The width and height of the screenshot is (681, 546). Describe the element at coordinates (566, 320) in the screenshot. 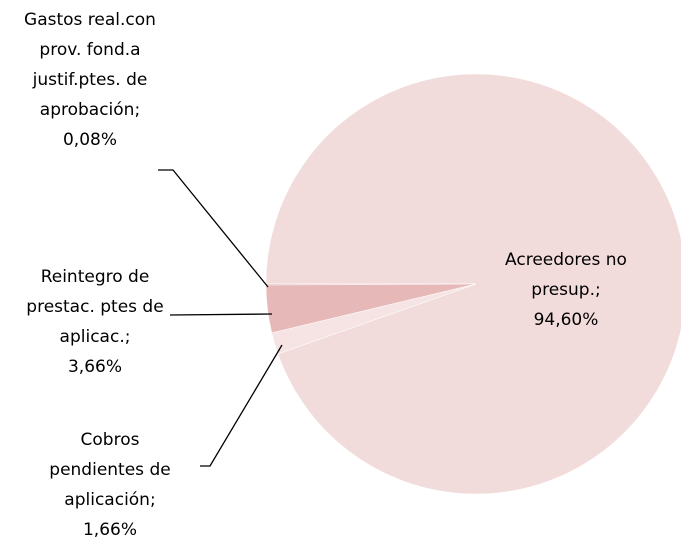

I see `value-label: 94,60%` at that location.